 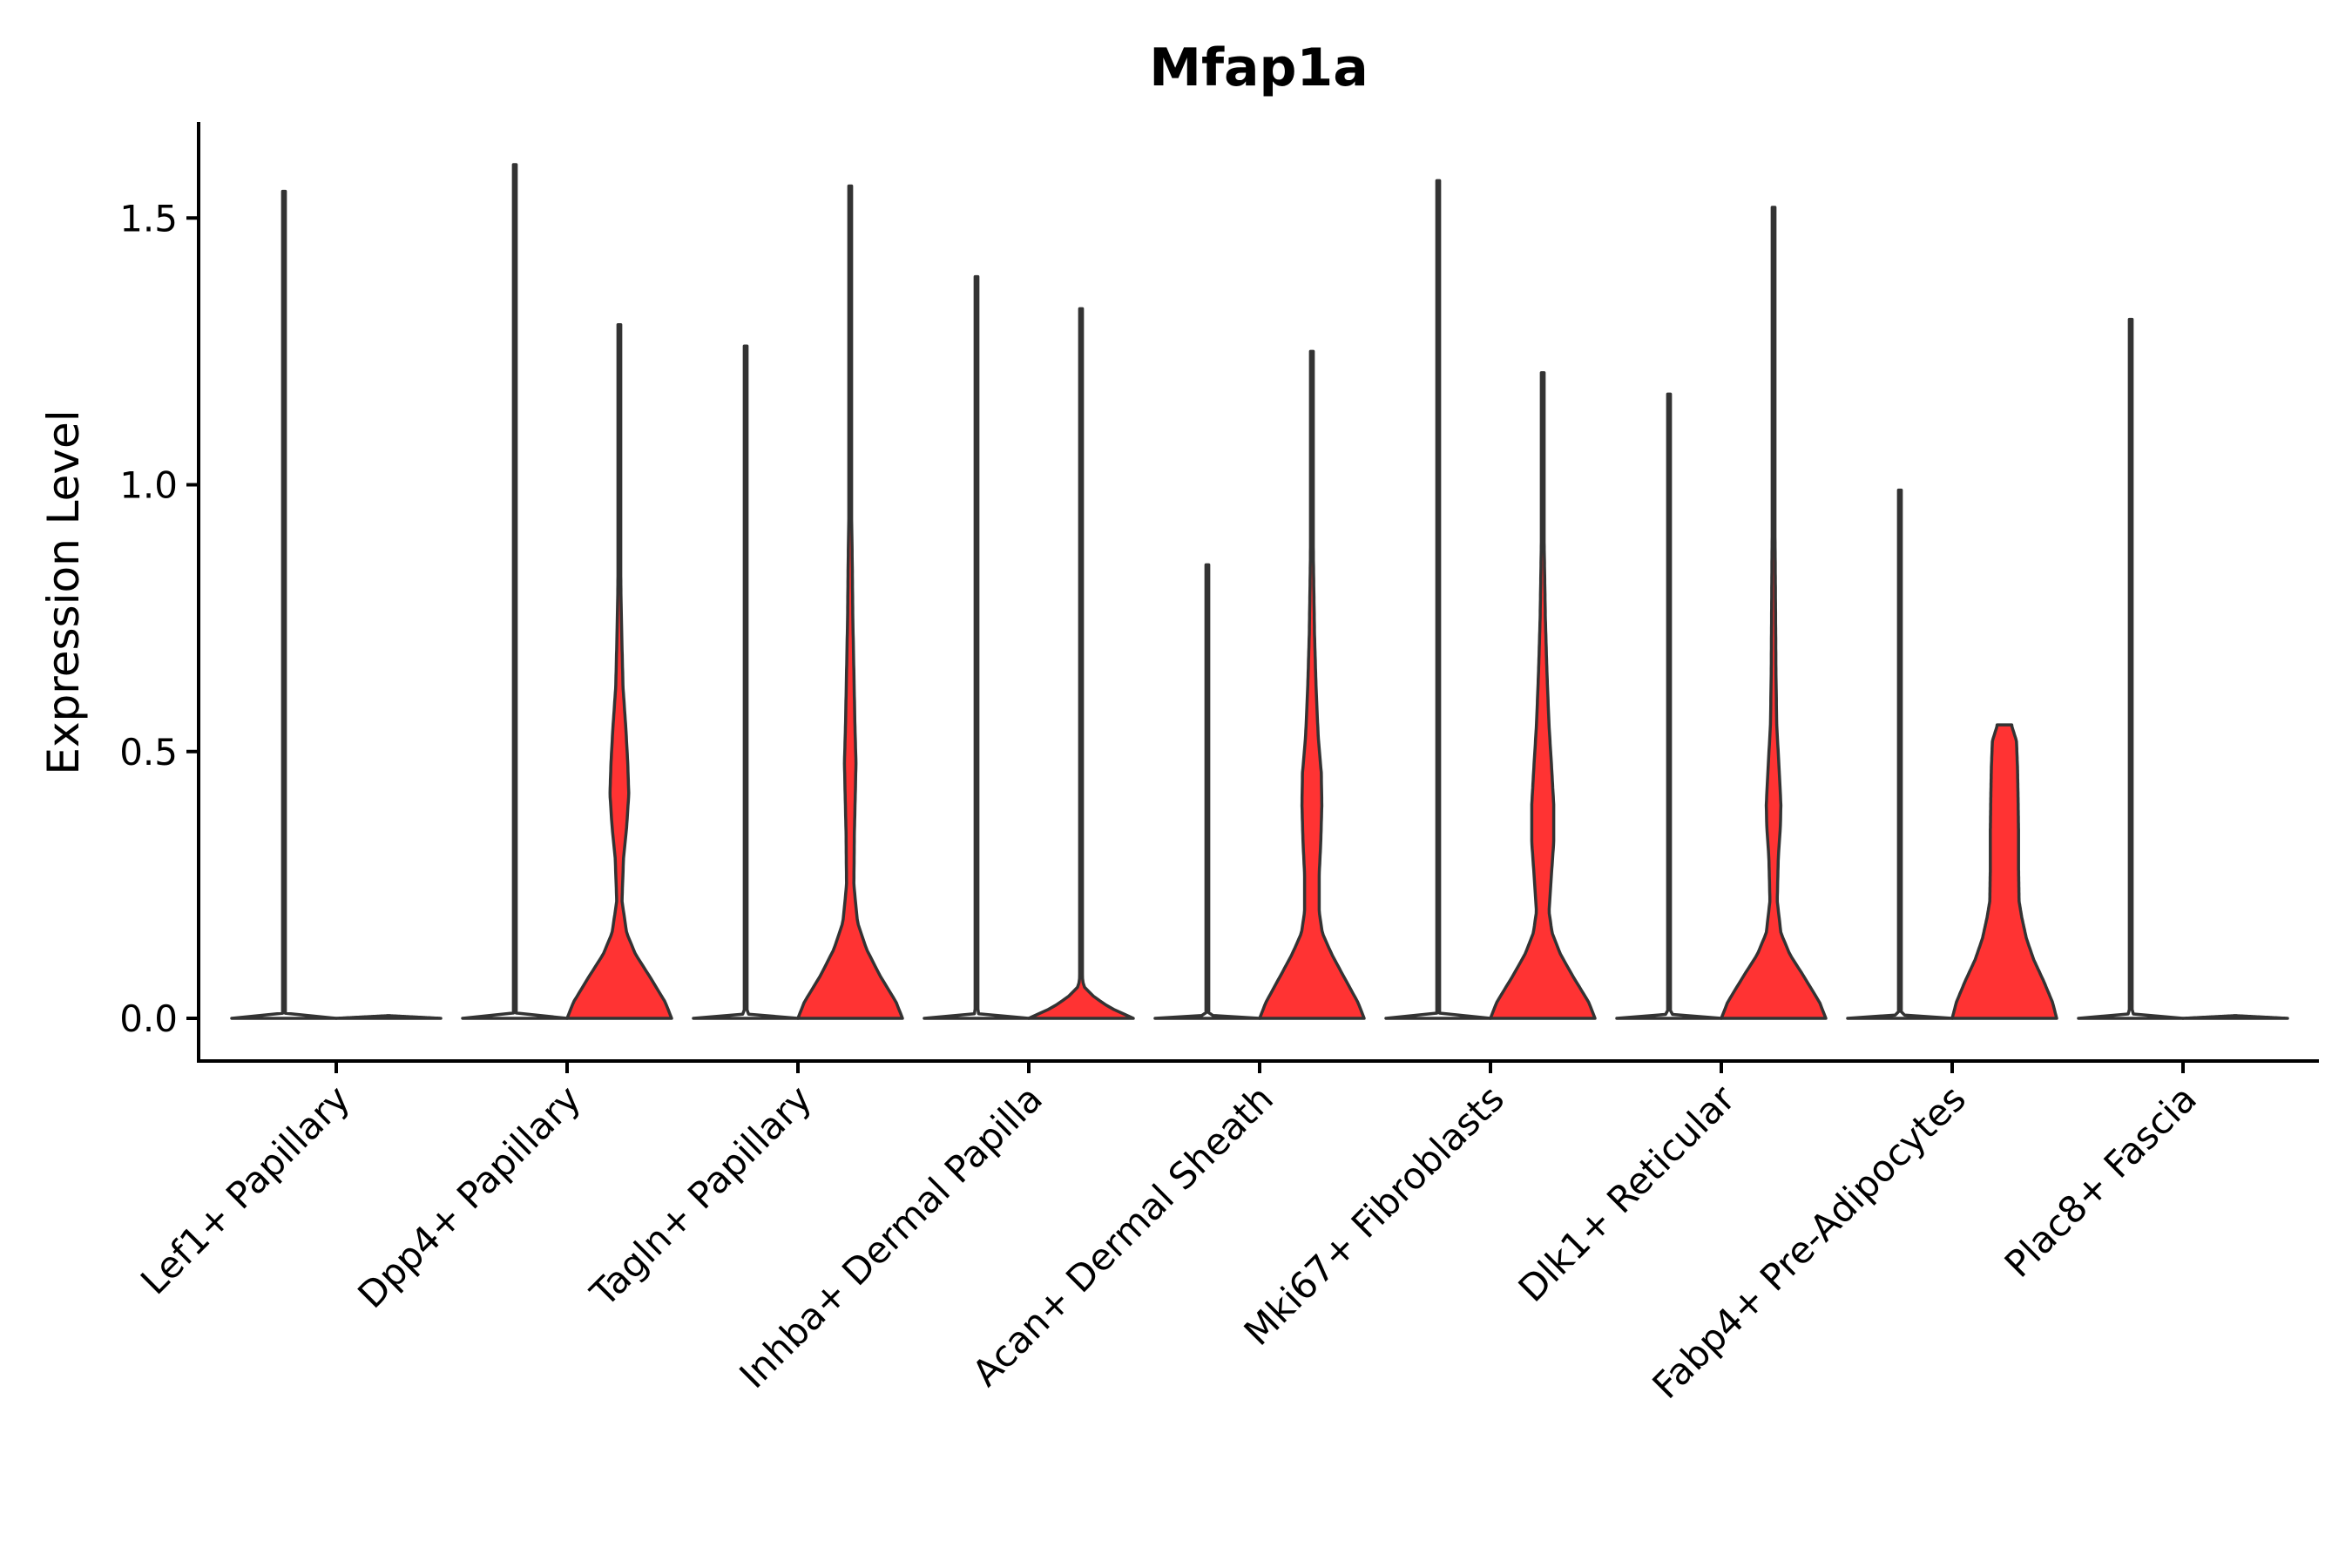 What do you see at coordinates (1258, 67) in the screenshot?
I see `chart-title: Mfap1a` at bounding box center [1258, 67].